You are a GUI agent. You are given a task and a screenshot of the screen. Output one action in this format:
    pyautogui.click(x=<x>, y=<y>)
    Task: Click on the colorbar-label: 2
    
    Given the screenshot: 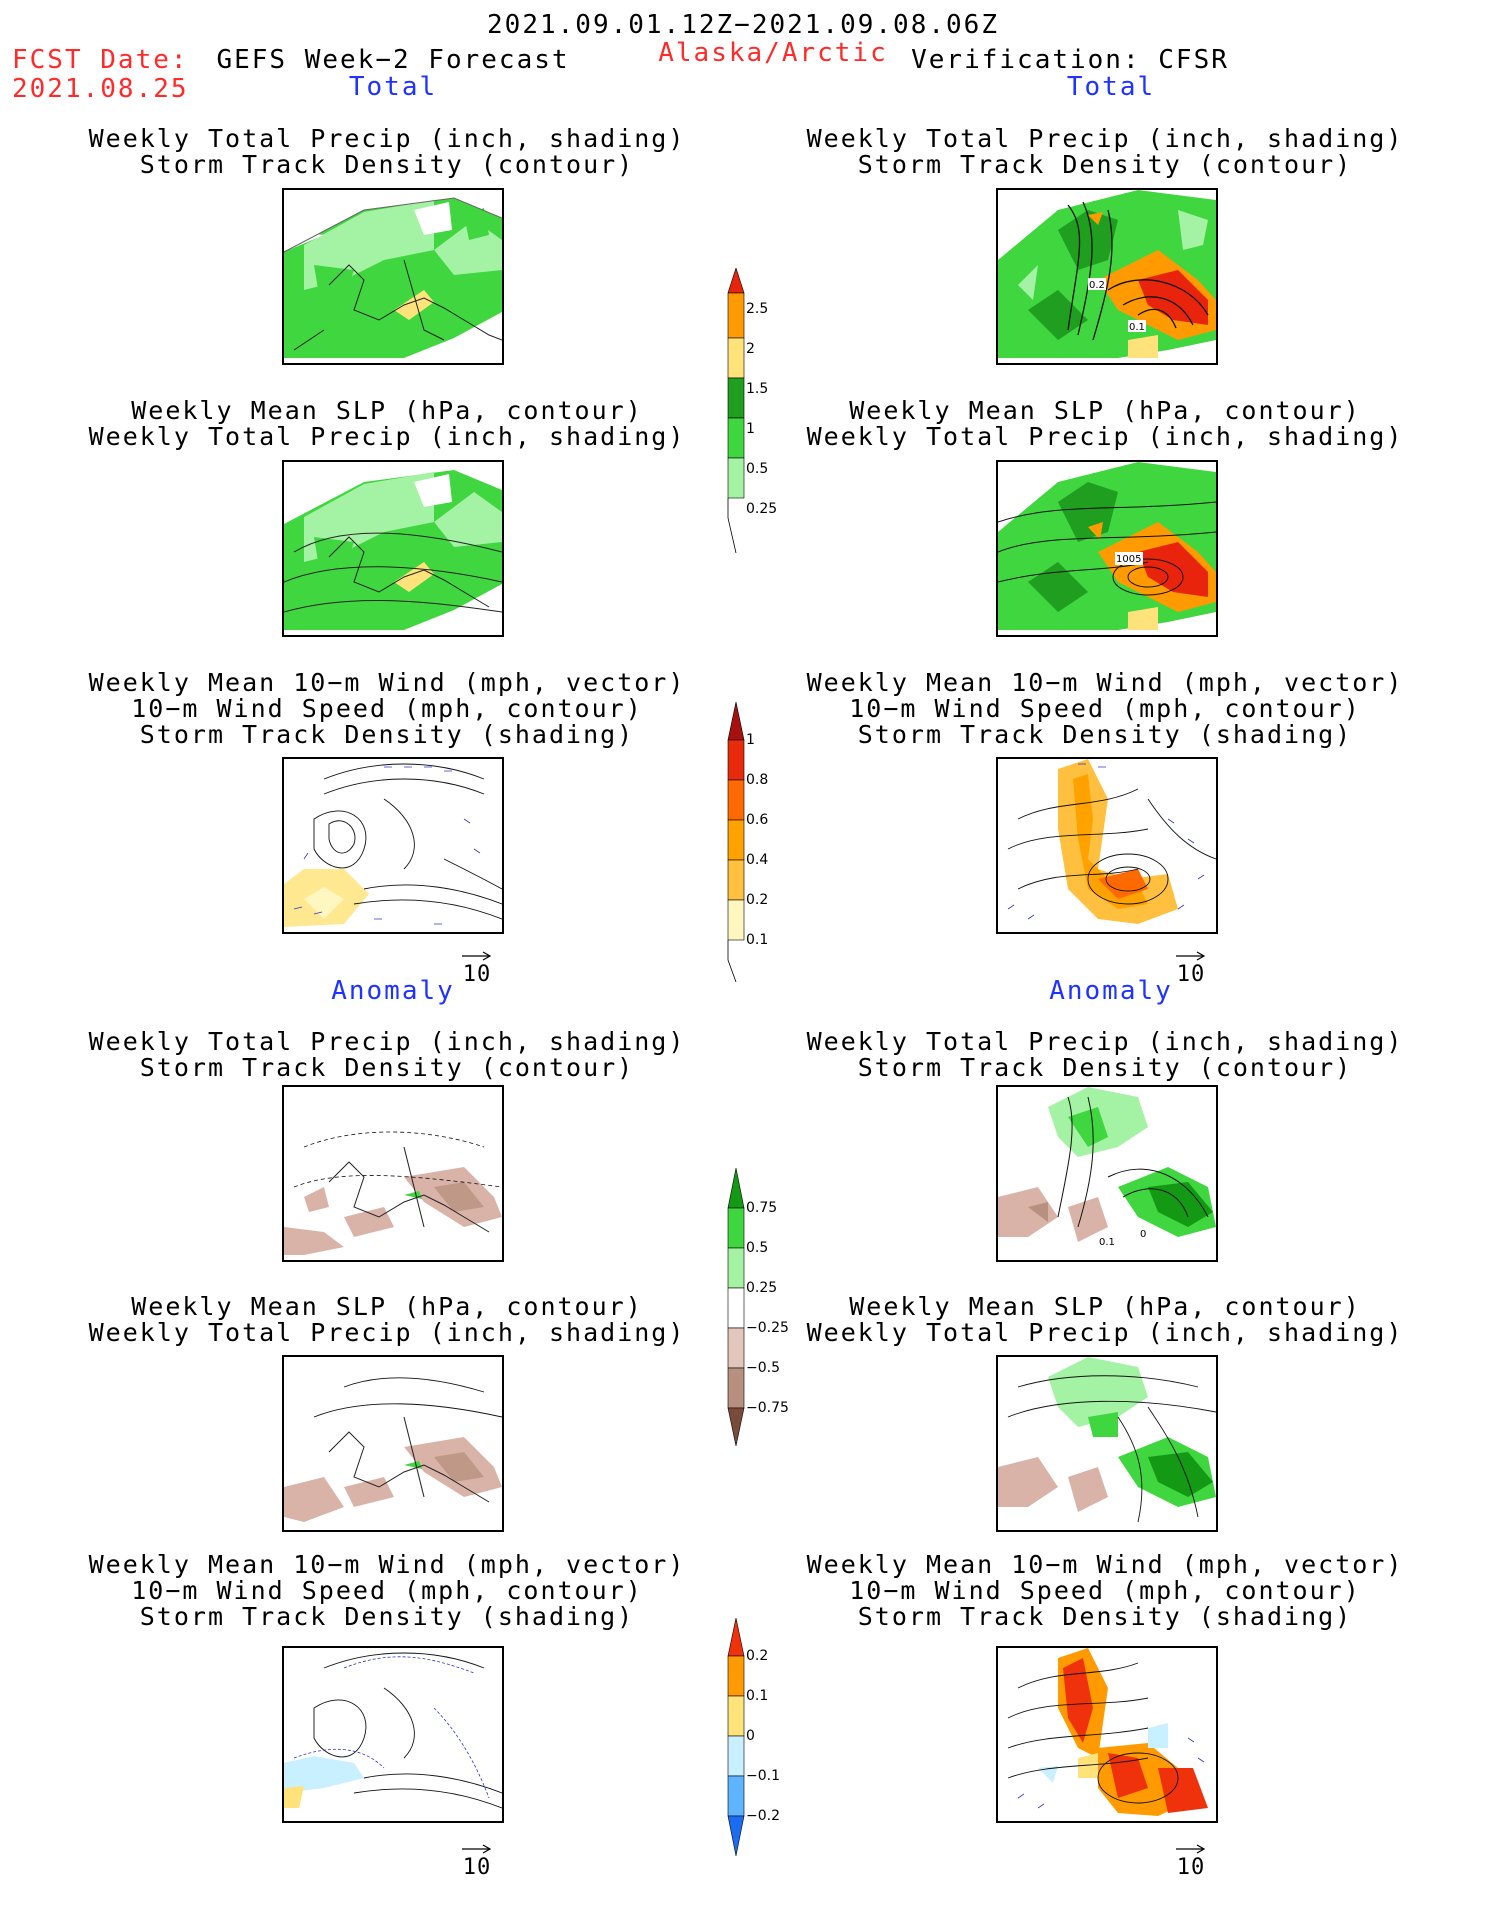 What is the action you would take?
    pyautogui.click(x=750, y=349)
    